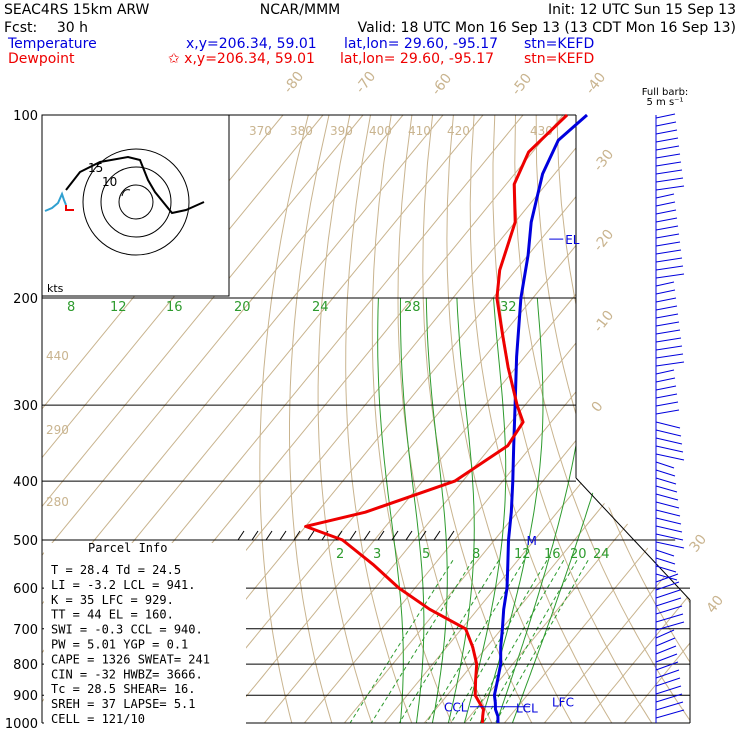  Describe the element at coordinates (57, 502) in the screenshot. I see `theta-tick-label: 280` at that location.